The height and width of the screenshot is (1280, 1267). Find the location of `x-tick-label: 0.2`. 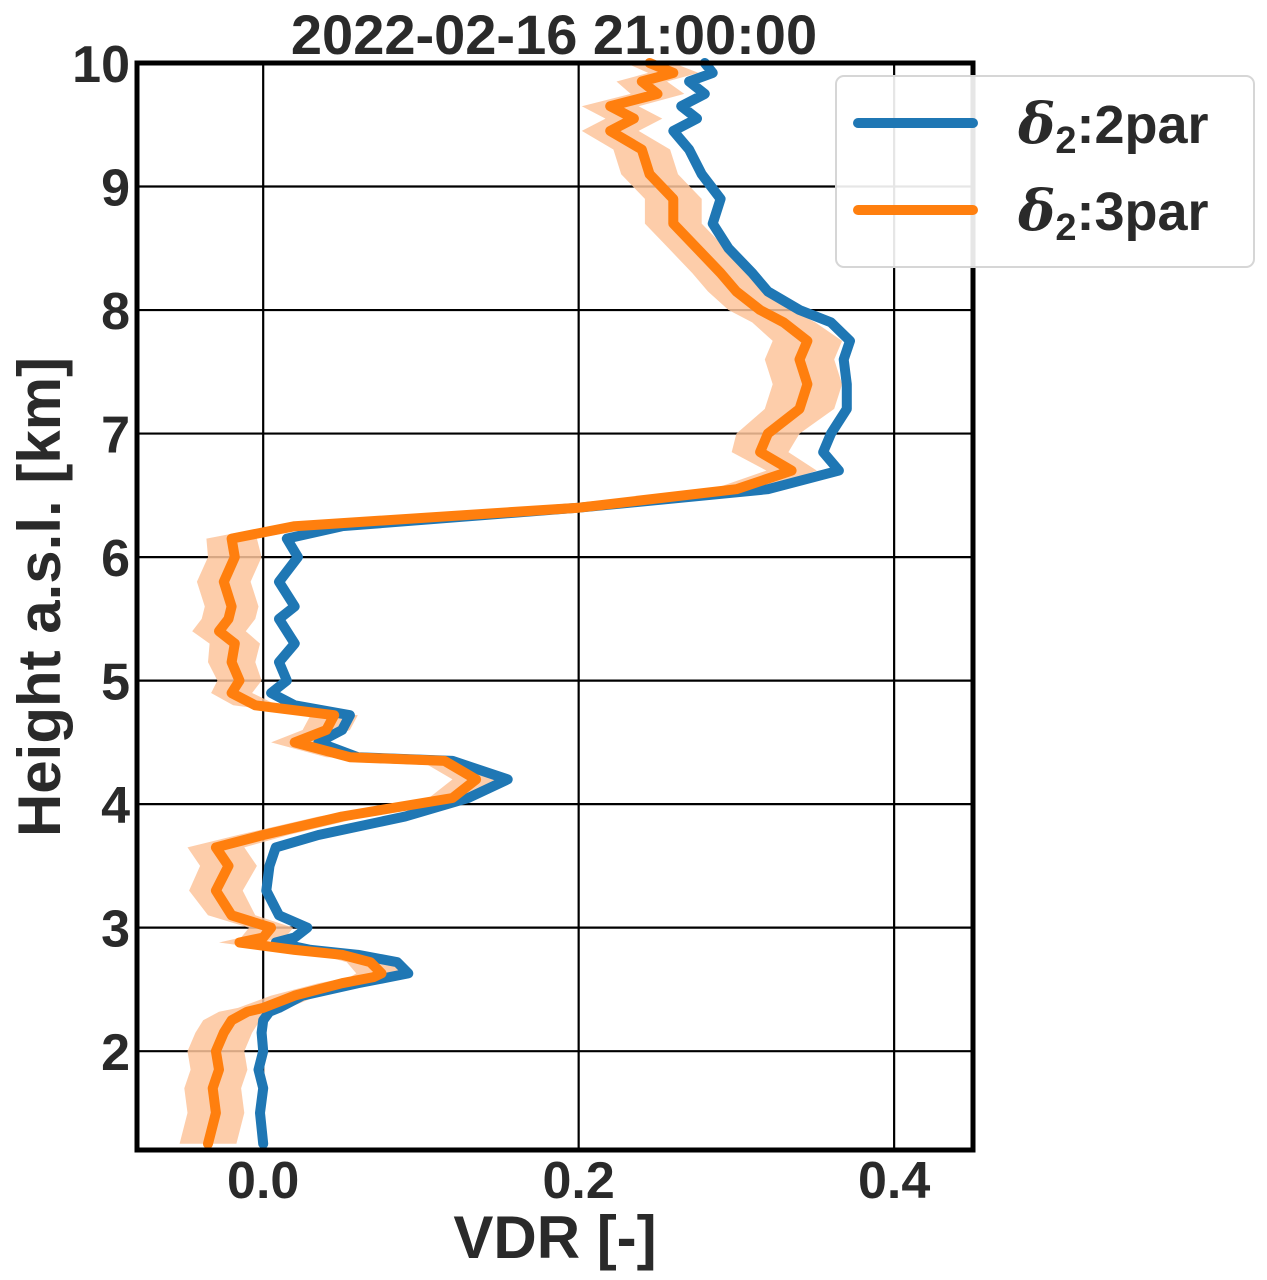

x-tick-label: 0.2 is located at coordinates (579, 1181).